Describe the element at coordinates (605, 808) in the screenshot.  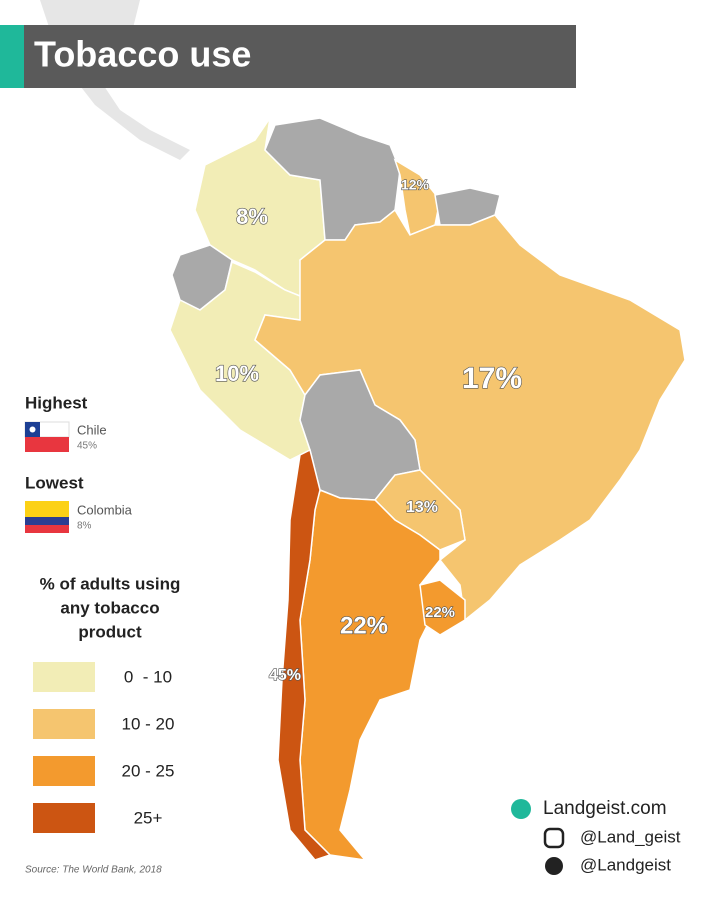
I see `website: Landgeist.com` at that location.